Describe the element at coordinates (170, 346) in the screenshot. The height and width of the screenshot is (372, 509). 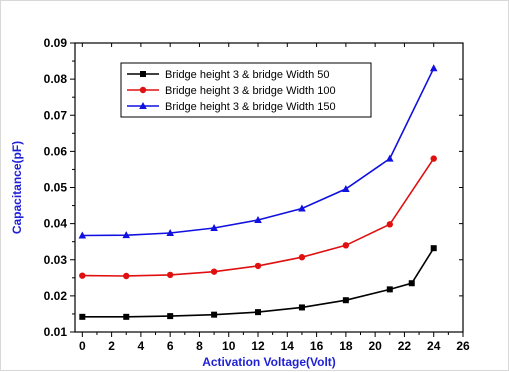
I see `x-tick-label: 6` at that location.